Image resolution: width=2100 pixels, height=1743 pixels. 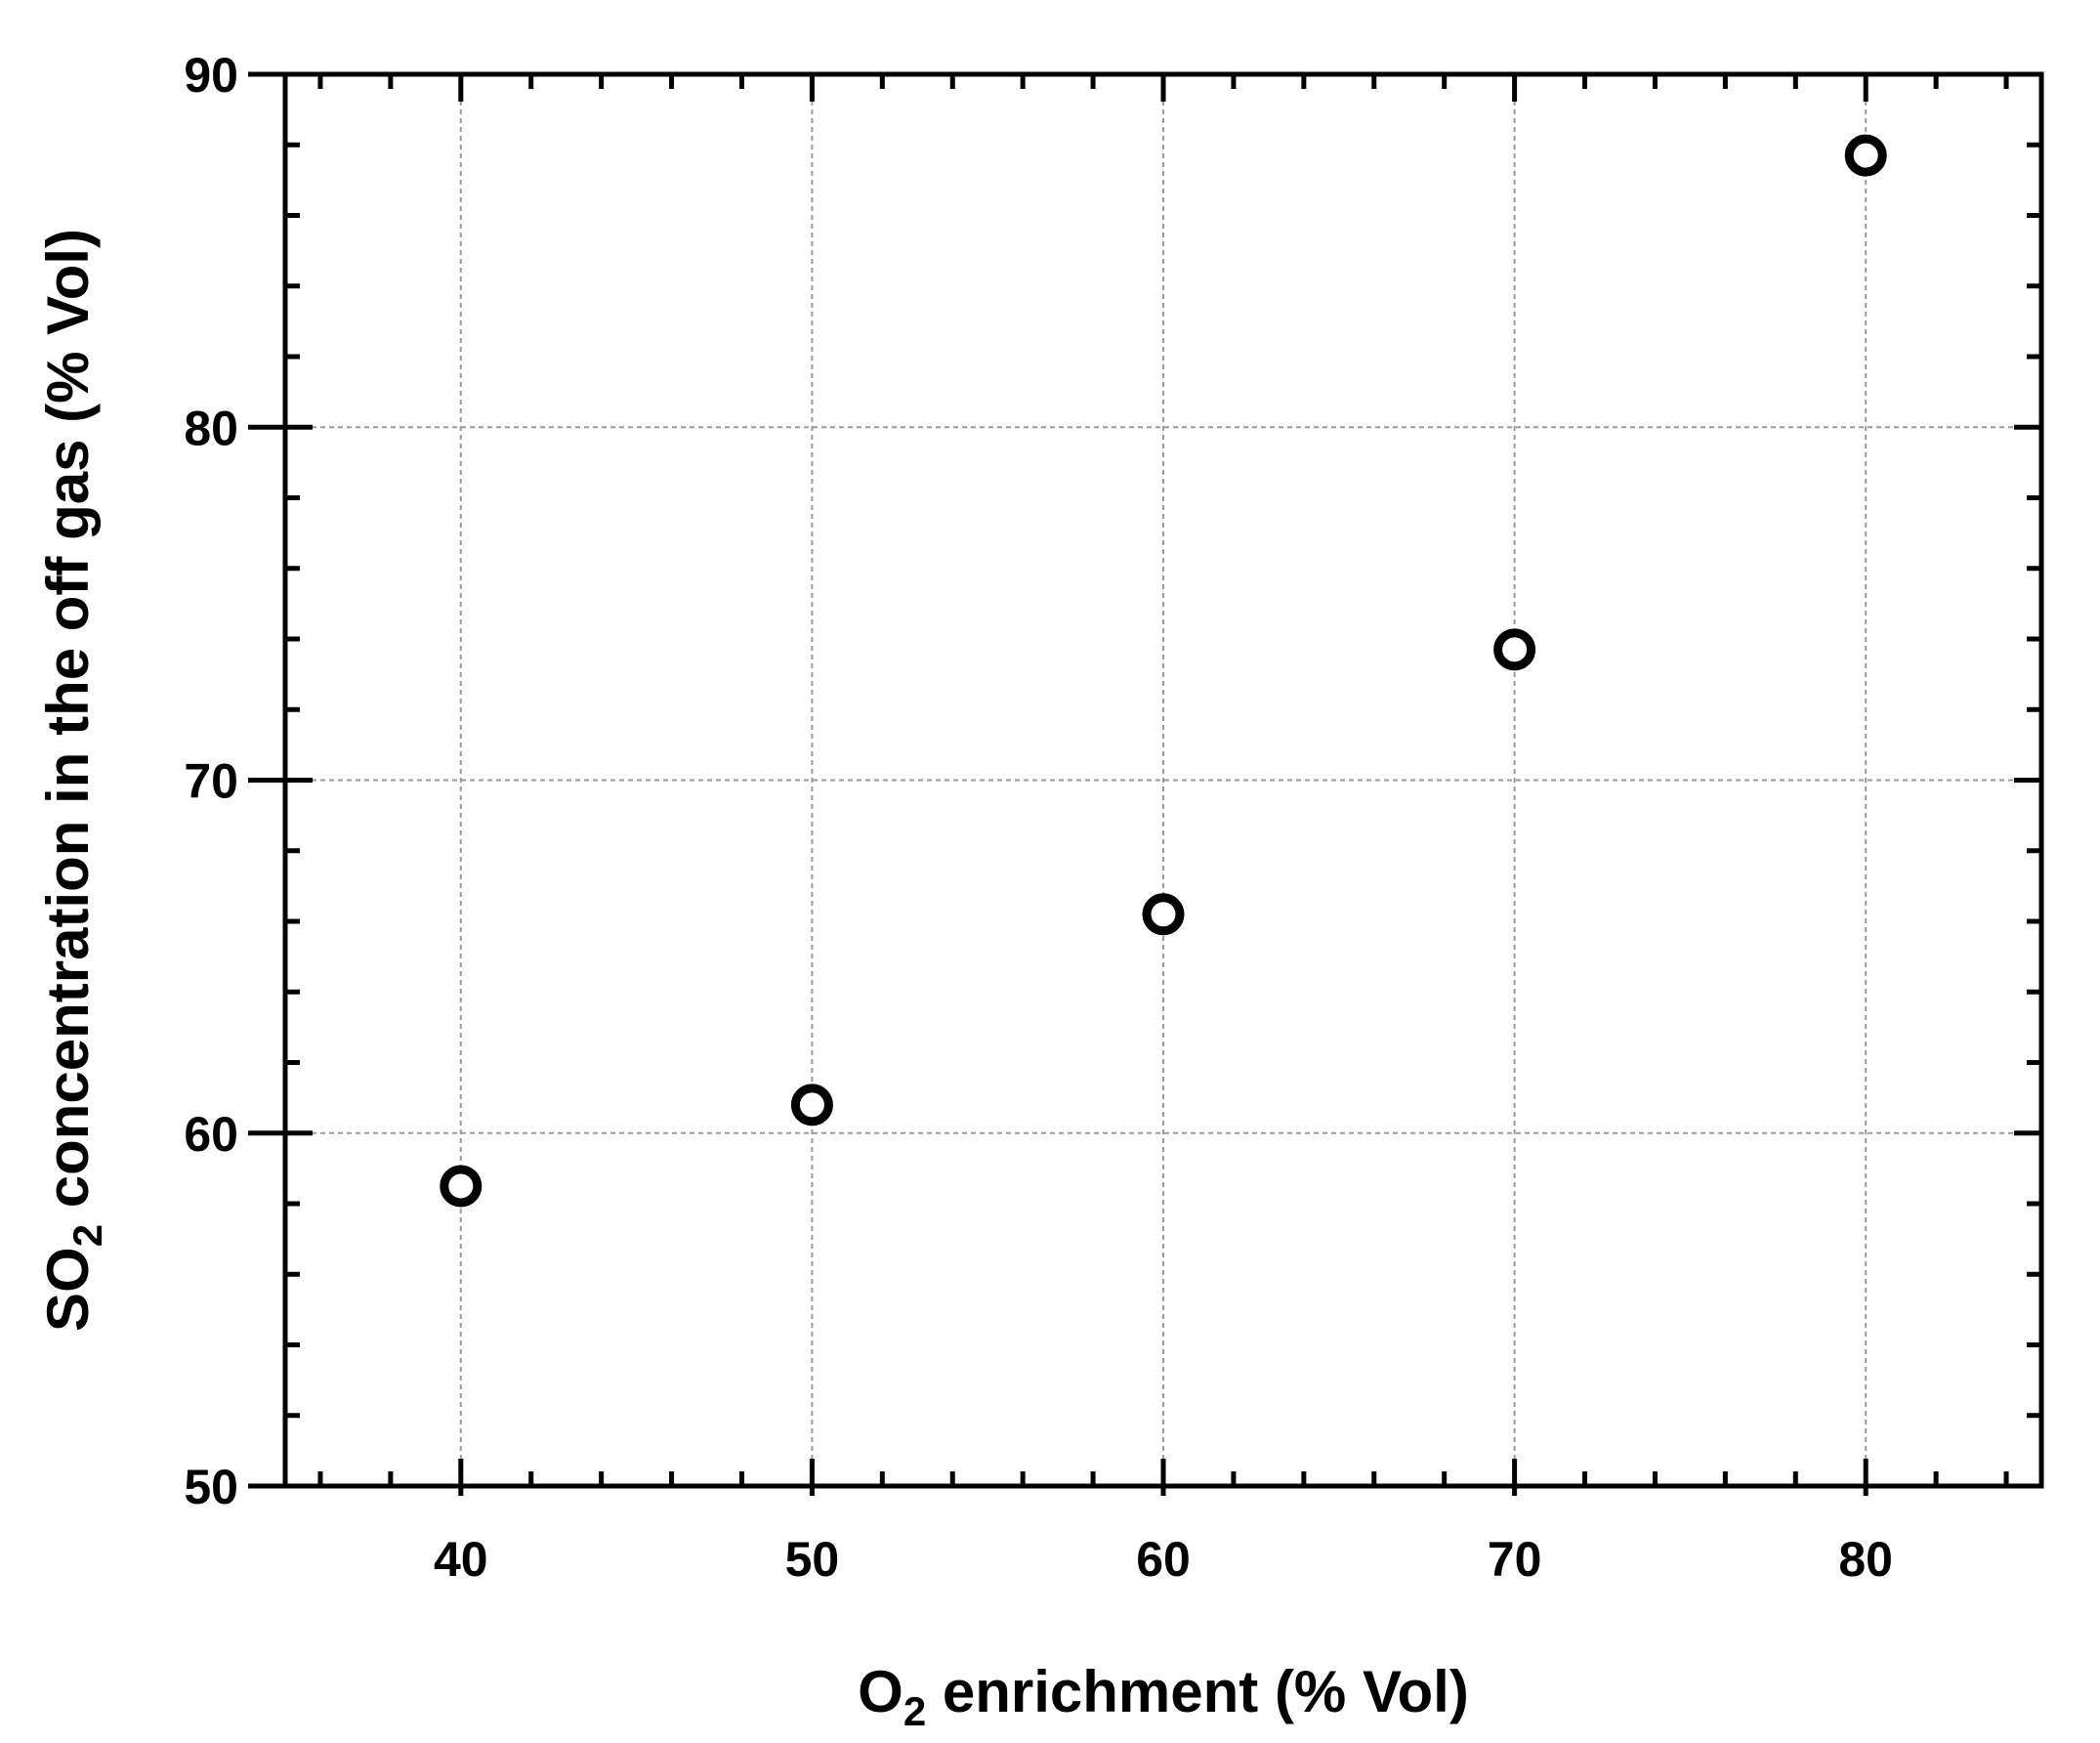 I want to click on y-tick-label: 50, so click(x=211, y=1487).